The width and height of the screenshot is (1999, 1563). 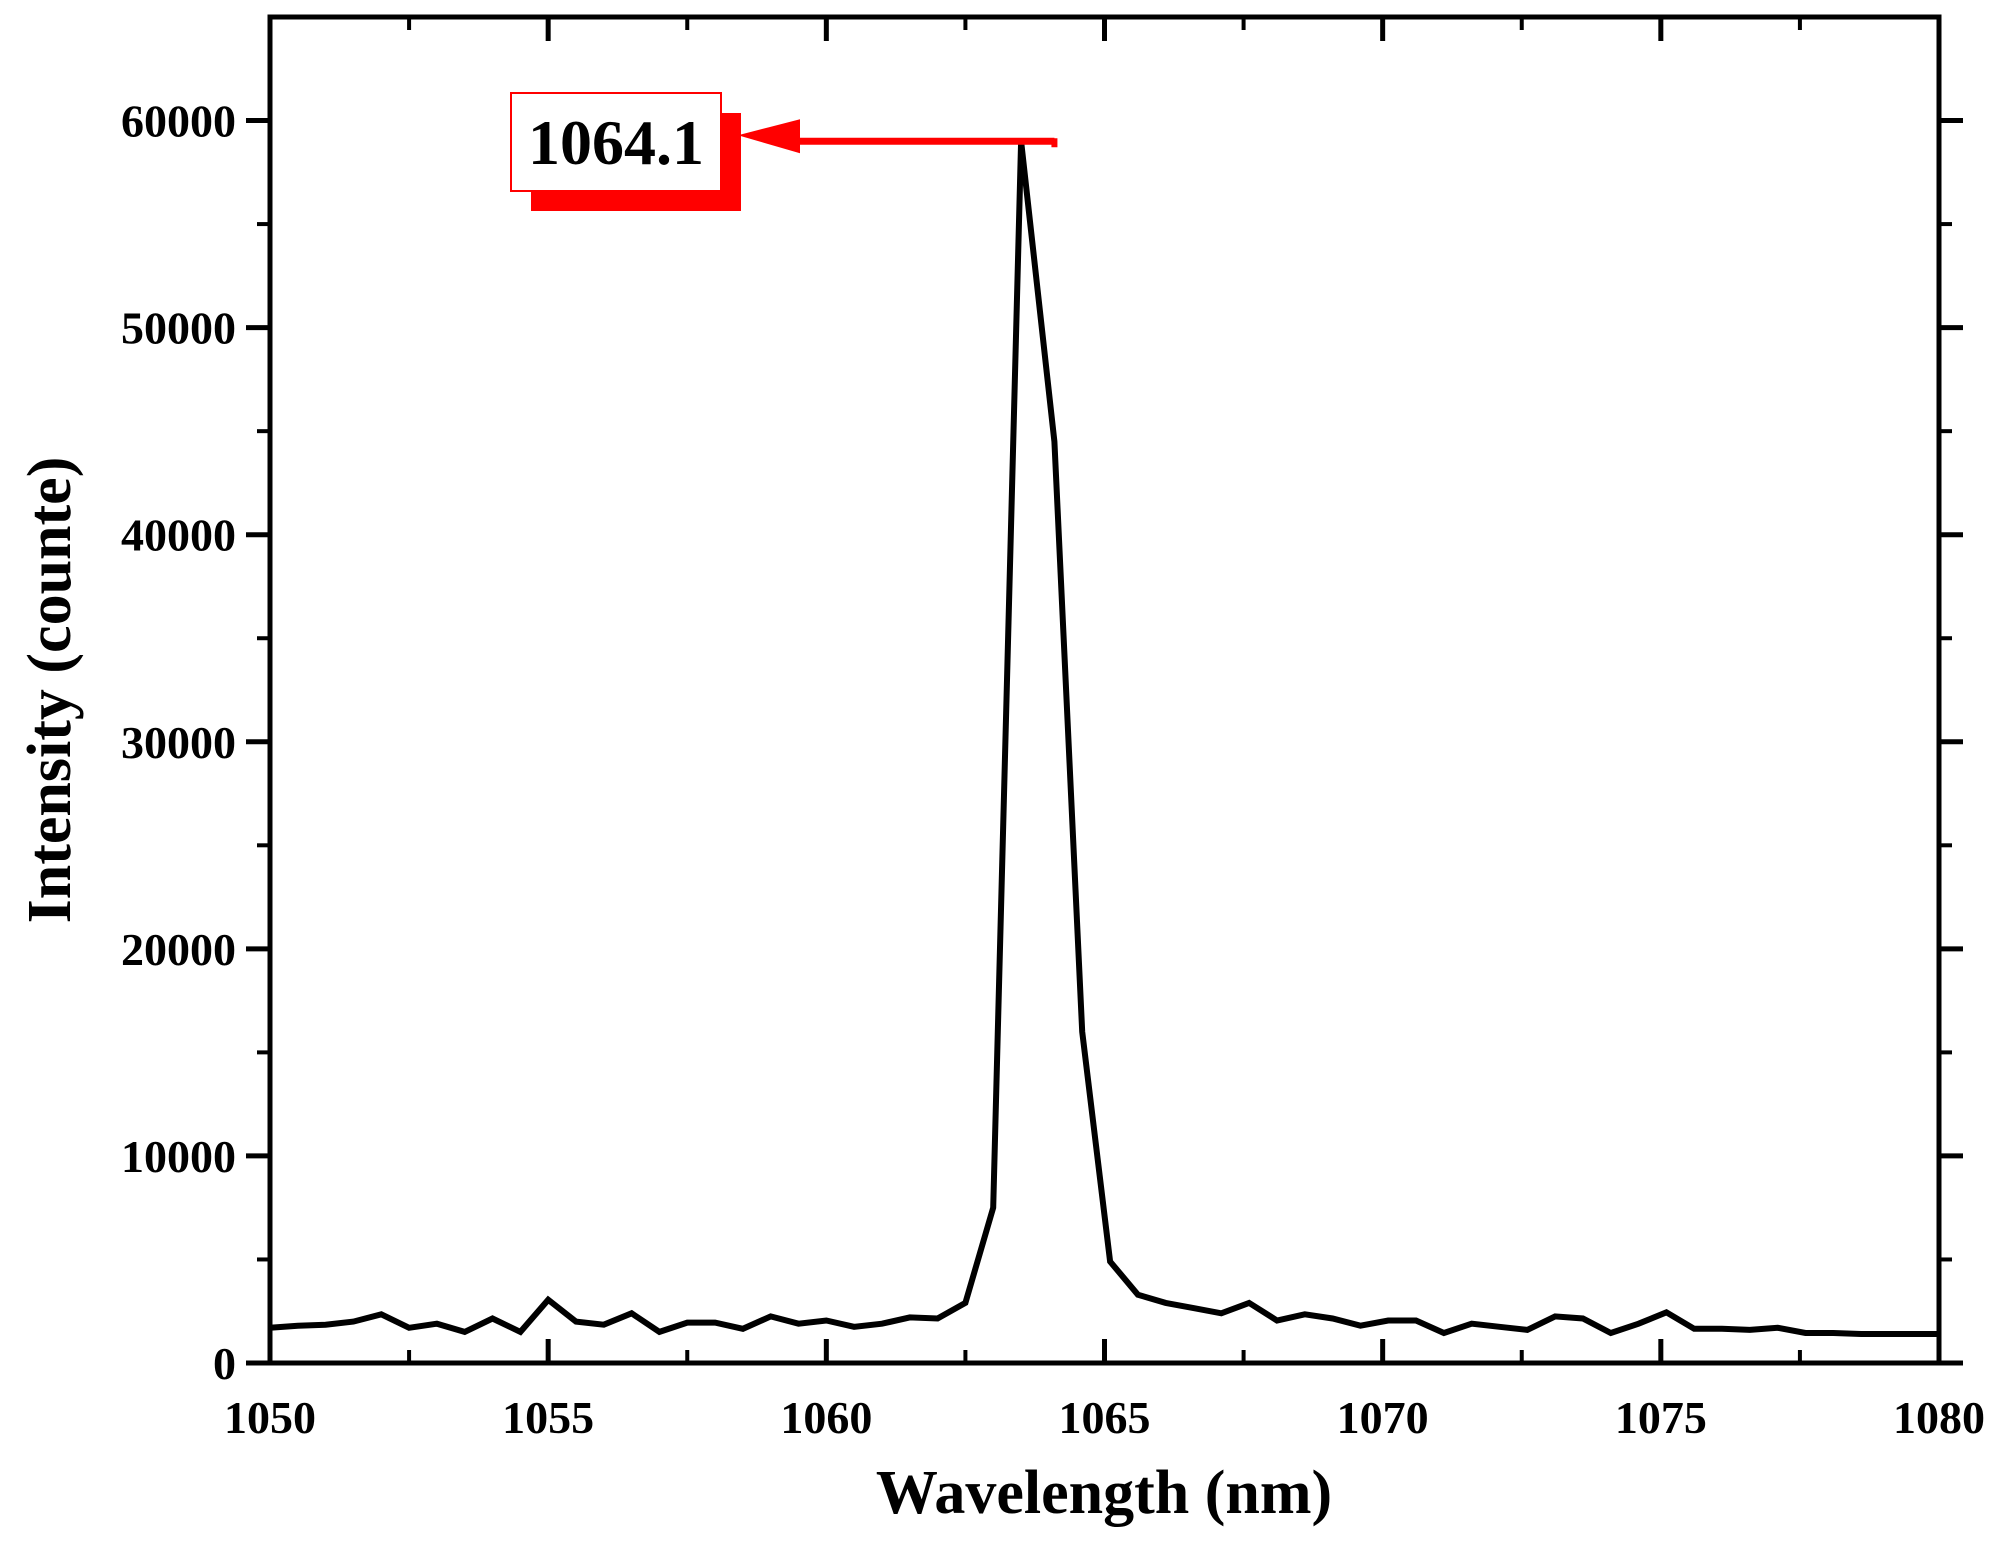 I want to click on y-tick-label: 20000, so click(x=178, y=949).